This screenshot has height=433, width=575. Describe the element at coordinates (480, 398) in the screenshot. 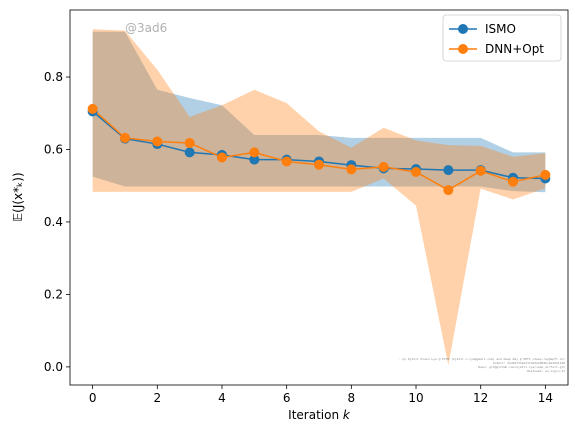

I see `x-tick-label: 12` at that location.